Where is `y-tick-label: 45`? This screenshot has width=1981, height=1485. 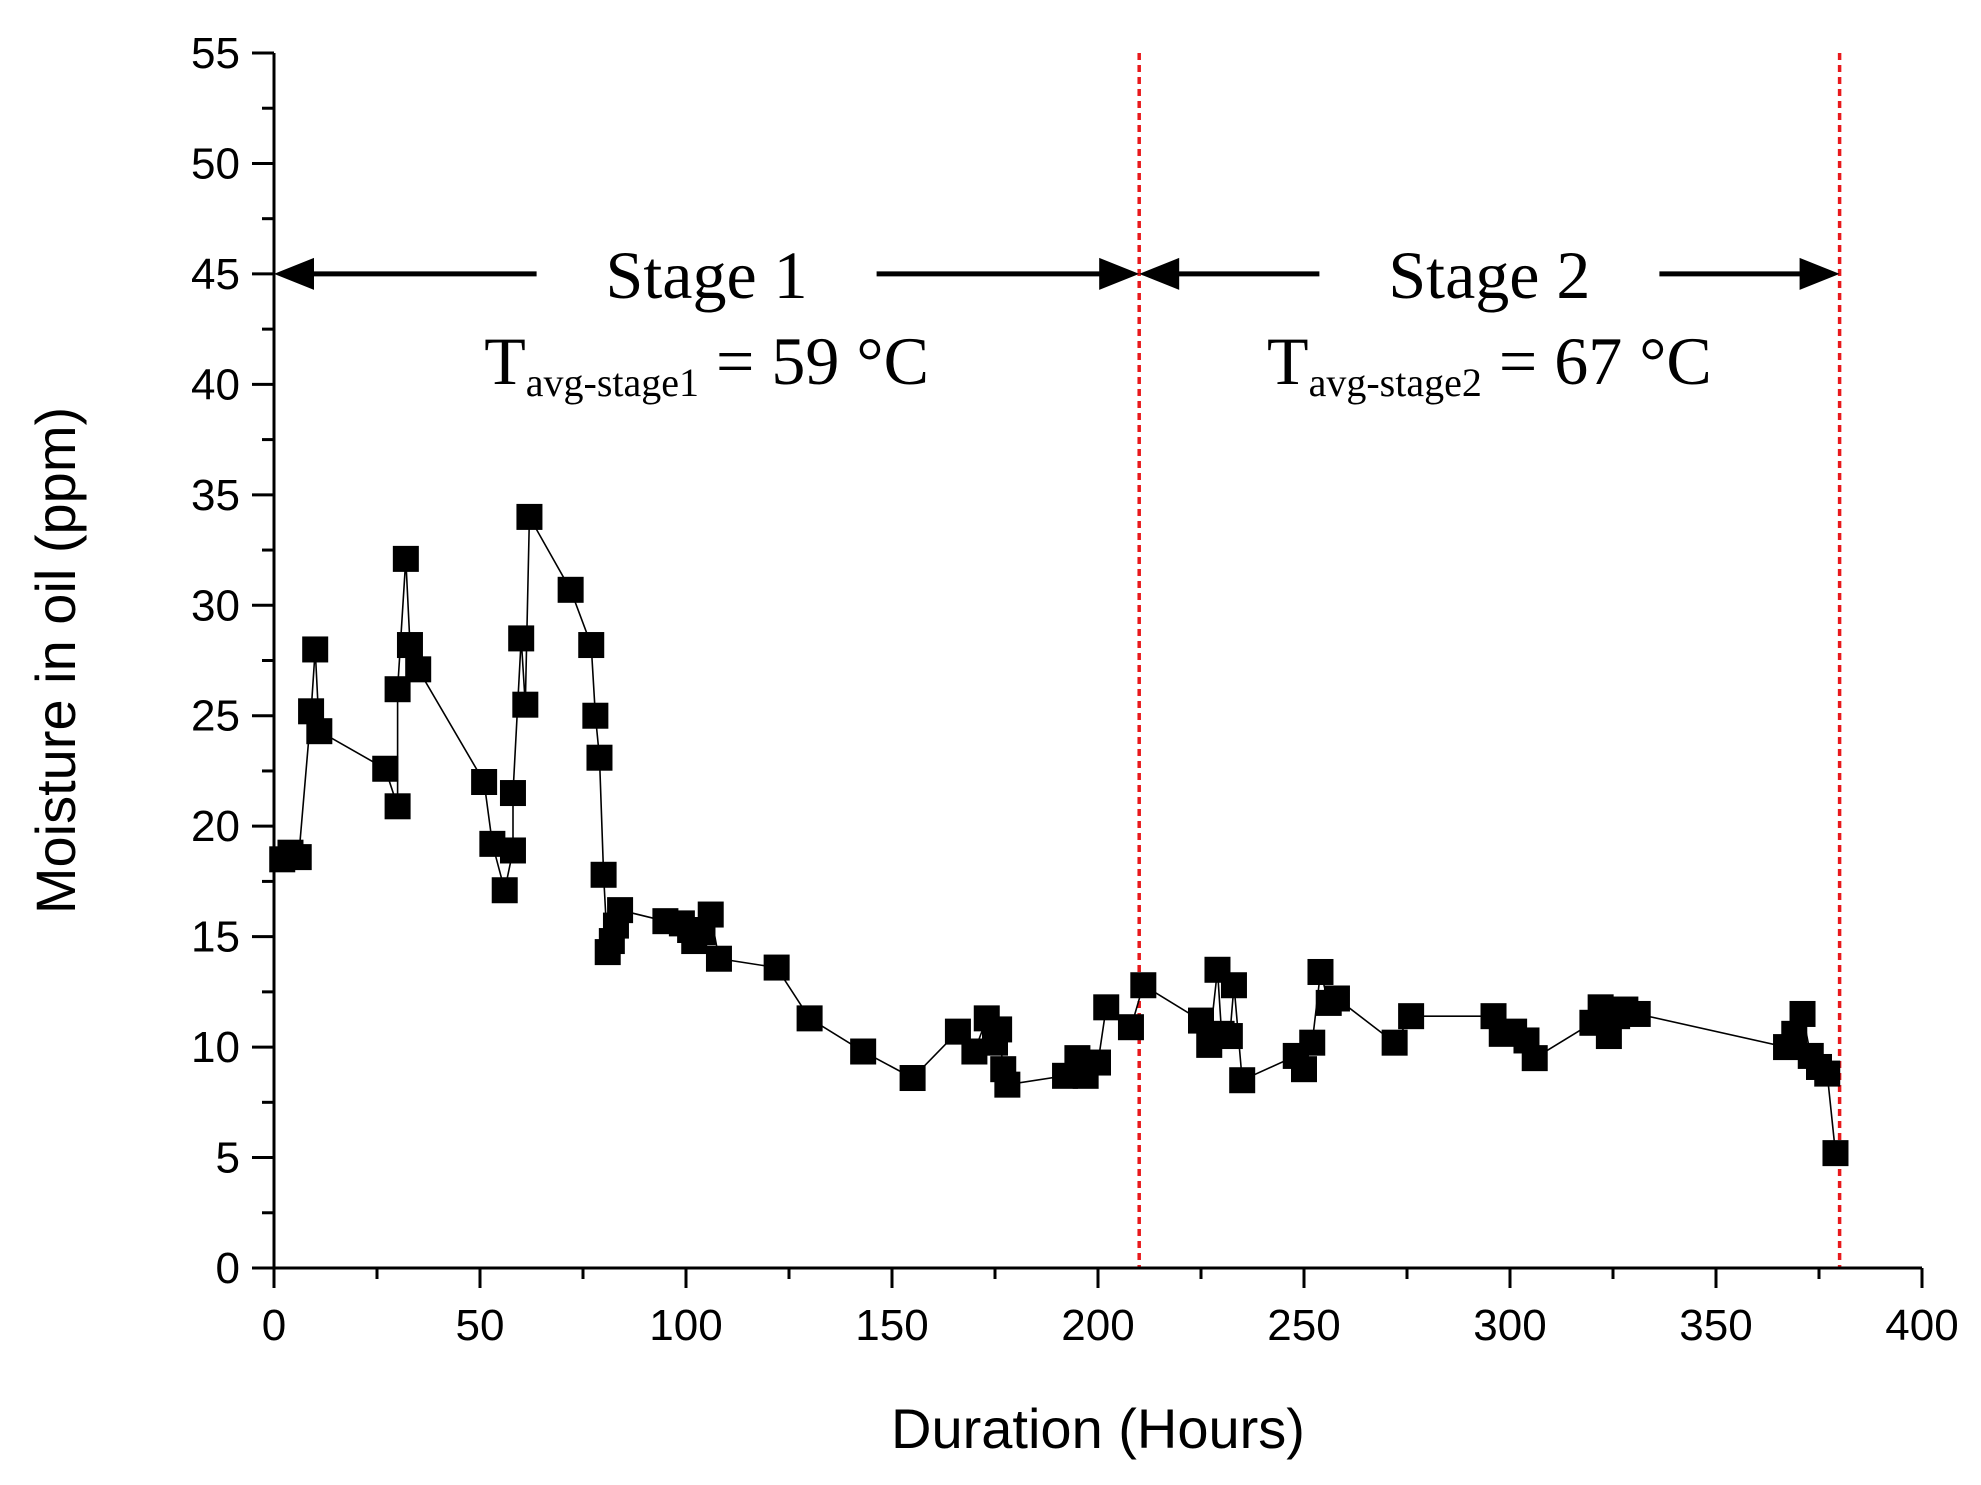
y-tick-label: 45 is located at coordinates (215, 274).